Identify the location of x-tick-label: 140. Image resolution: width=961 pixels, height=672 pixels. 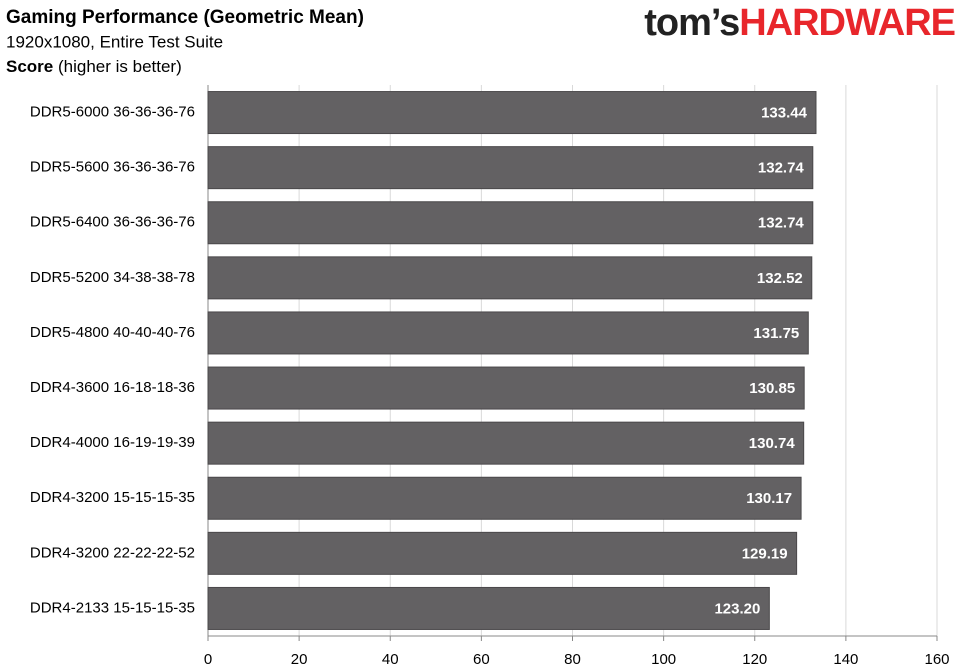
(845, 659).